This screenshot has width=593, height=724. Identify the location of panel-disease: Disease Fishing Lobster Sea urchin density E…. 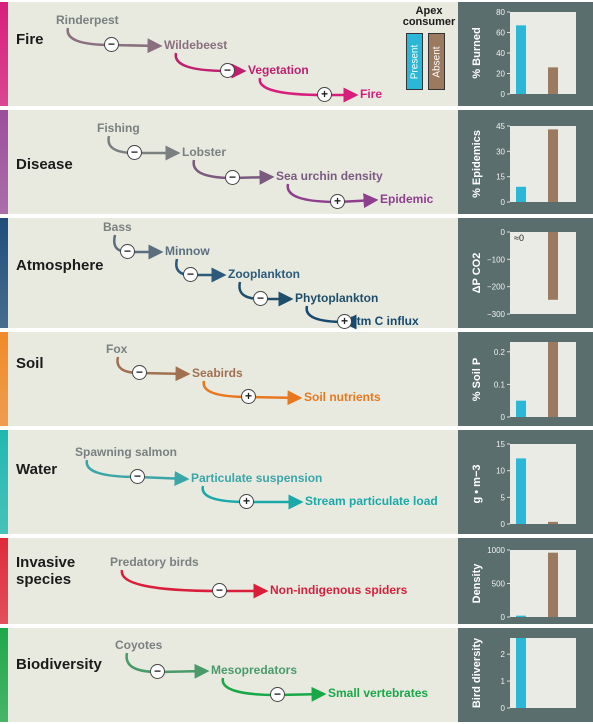
(296, 162).